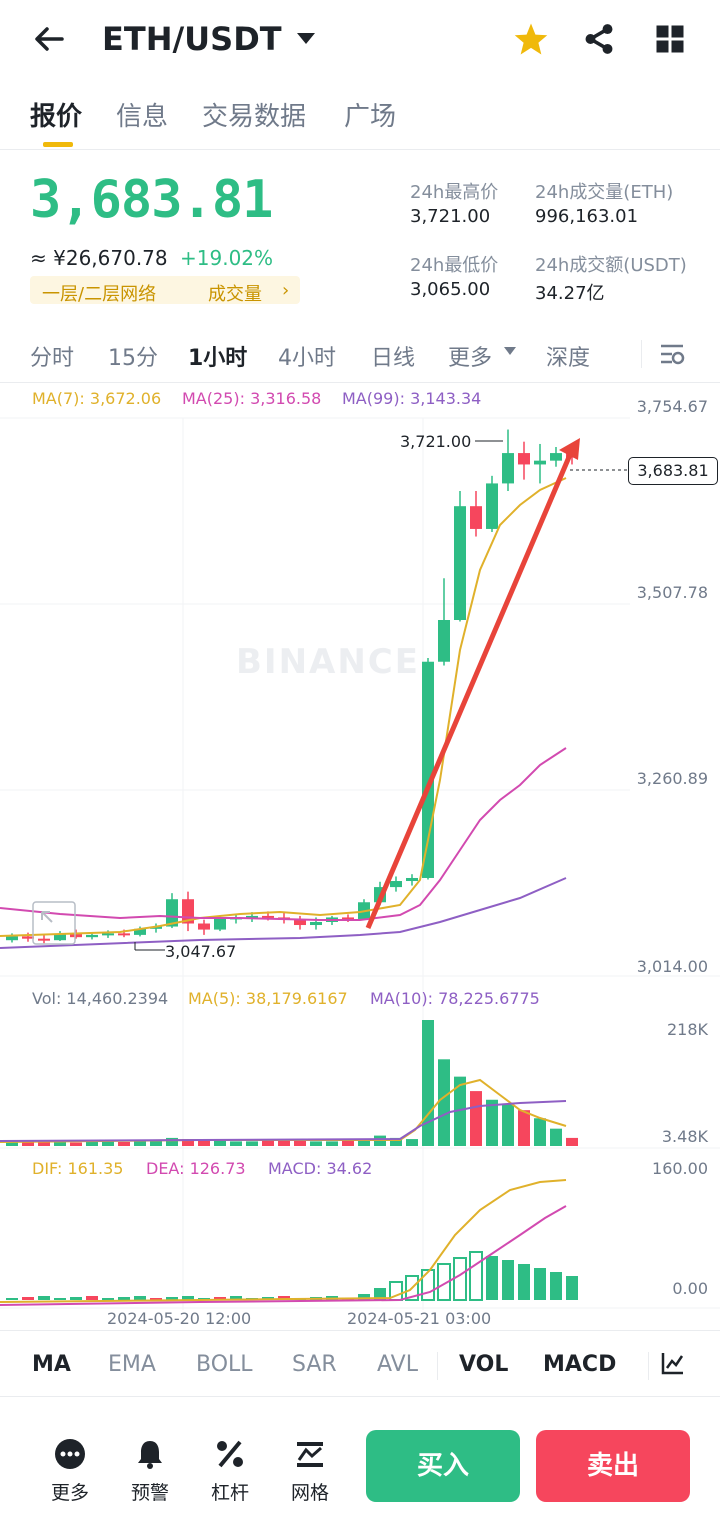 This screenshot has width=720, height=1522. Describe the element at coordinates (613, 1466) in the screenshot. I see `sell-button: 卖出` at that location.